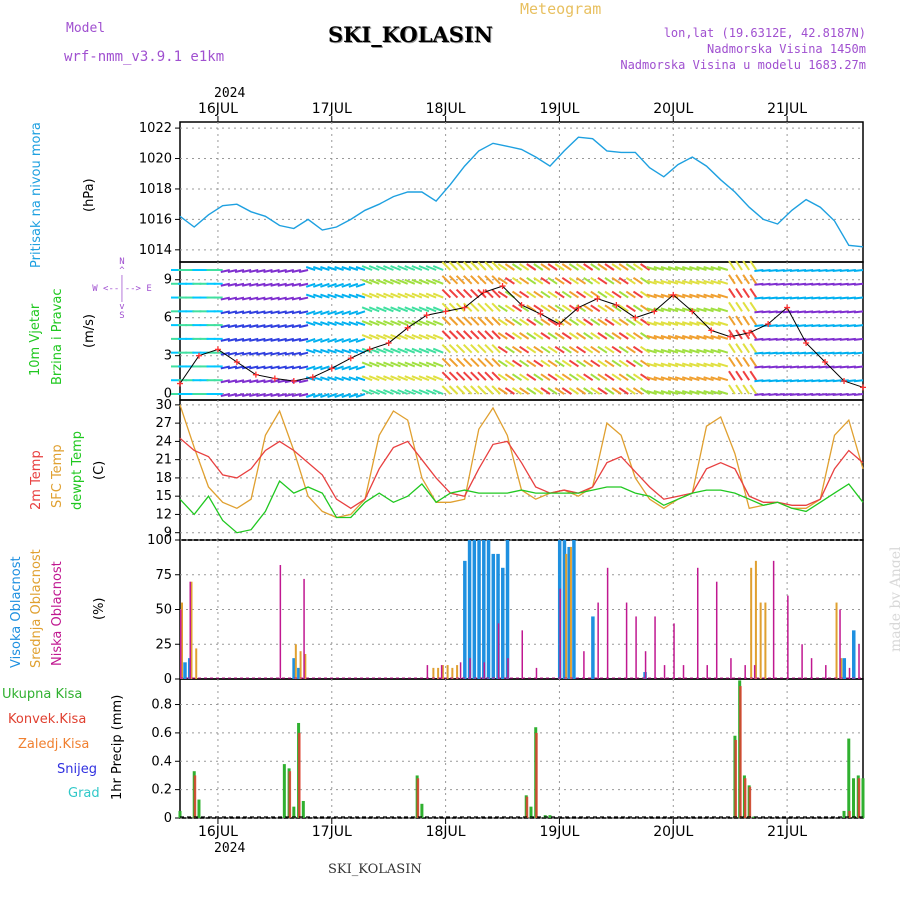  I want to click on precip-conv-bar, so click(859, 798).